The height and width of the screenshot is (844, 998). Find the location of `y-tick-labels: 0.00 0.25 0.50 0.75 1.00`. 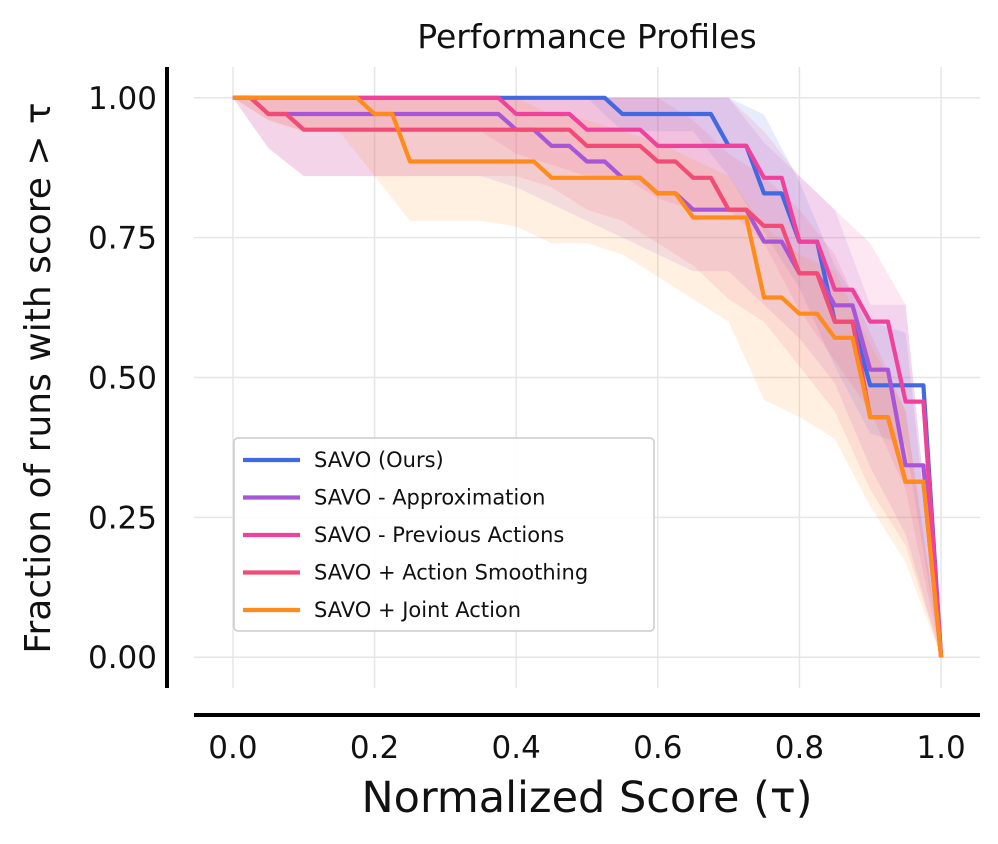

y-tick-labels: 0.00 0.25 0.50 0.75 1.00 is located at coordinates (122, 378).